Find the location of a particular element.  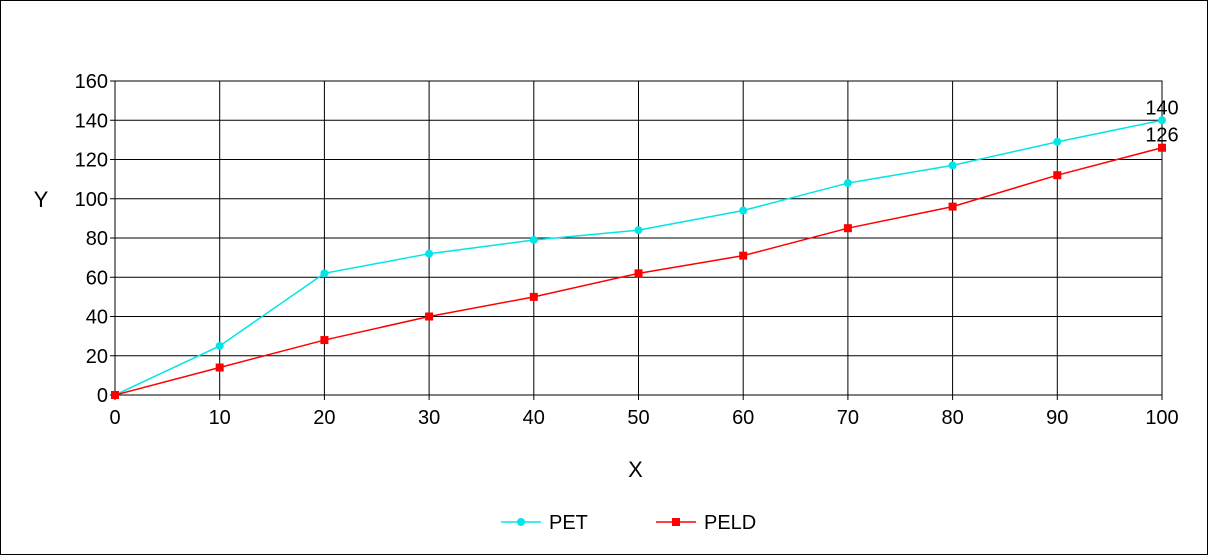

x-tick-label: 70 is located at coordinates (848, 418).